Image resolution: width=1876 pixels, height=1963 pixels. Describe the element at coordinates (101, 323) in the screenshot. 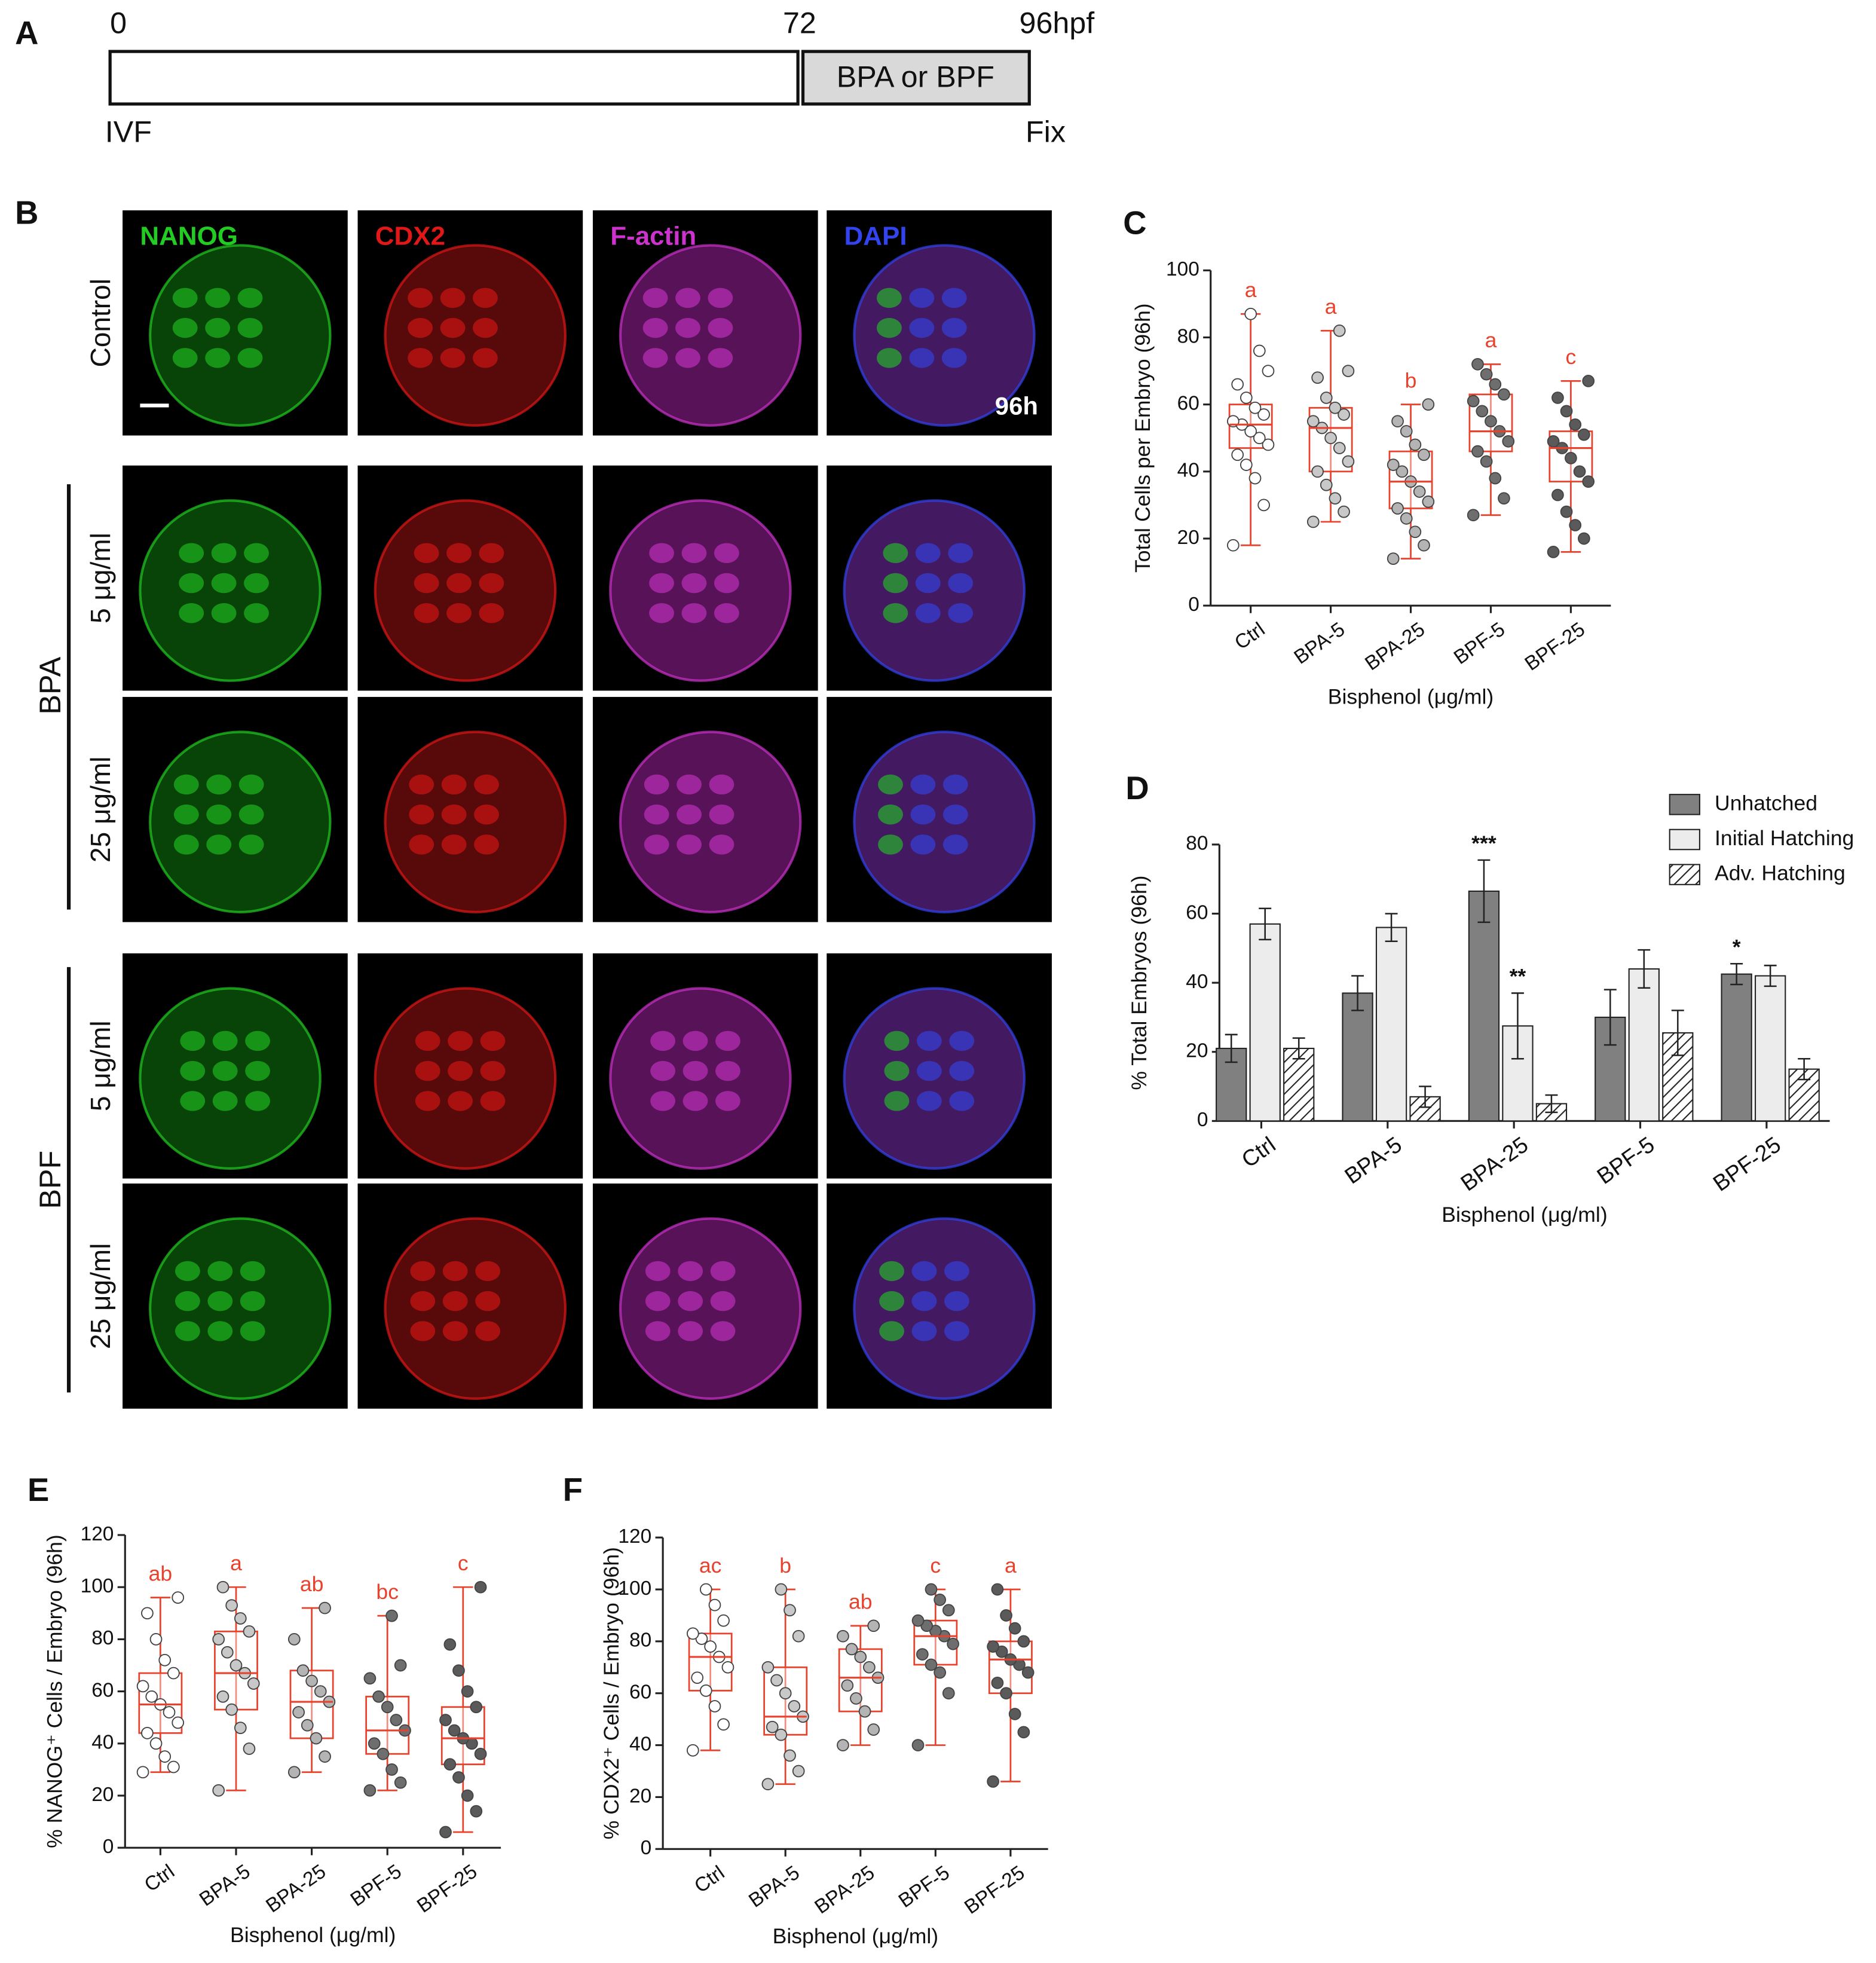

I see `row-label: Control` at that location.